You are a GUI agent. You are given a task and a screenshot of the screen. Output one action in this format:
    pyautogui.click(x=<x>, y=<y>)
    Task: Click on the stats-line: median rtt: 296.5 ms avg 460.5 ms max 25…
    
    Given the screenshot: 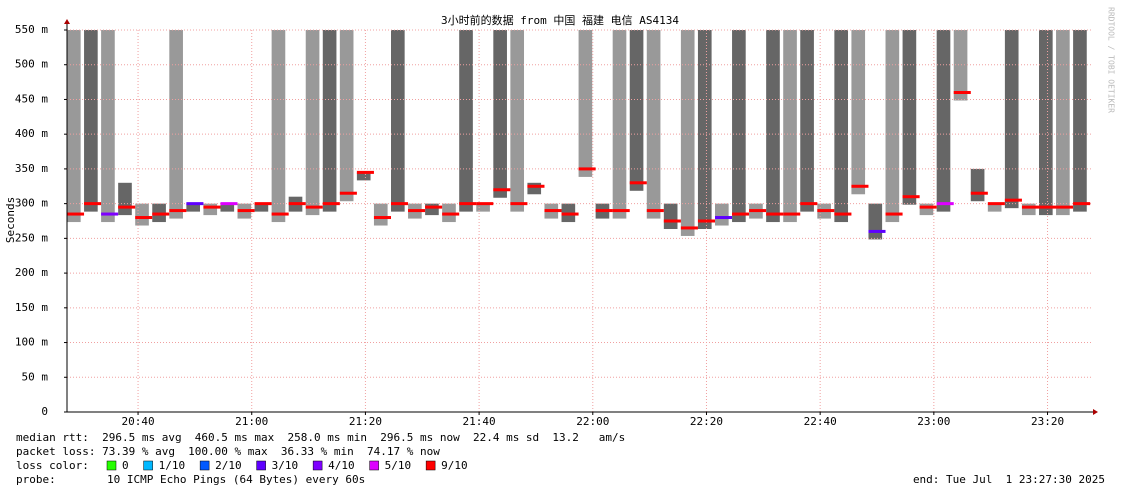 What is the action you would take?
    pyautogui.click(x=320, y=437)
    